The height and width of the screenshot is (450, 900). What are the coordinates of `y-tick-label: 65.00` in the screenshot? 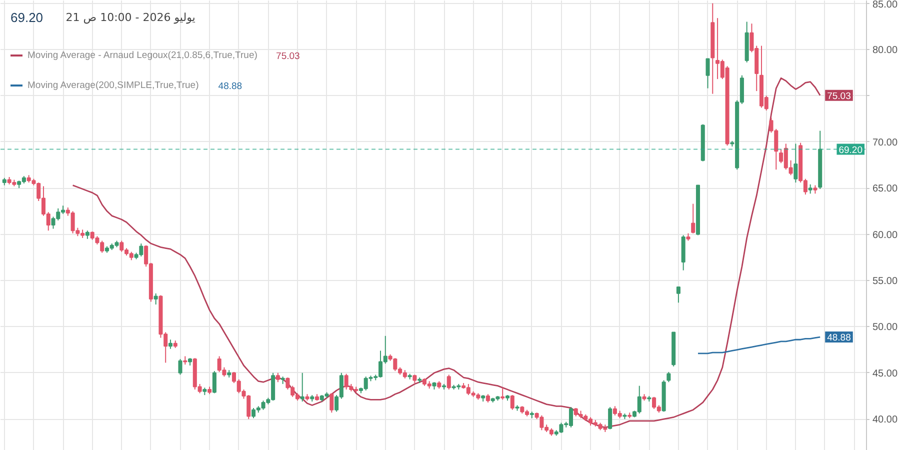 It's located at (885, 189).